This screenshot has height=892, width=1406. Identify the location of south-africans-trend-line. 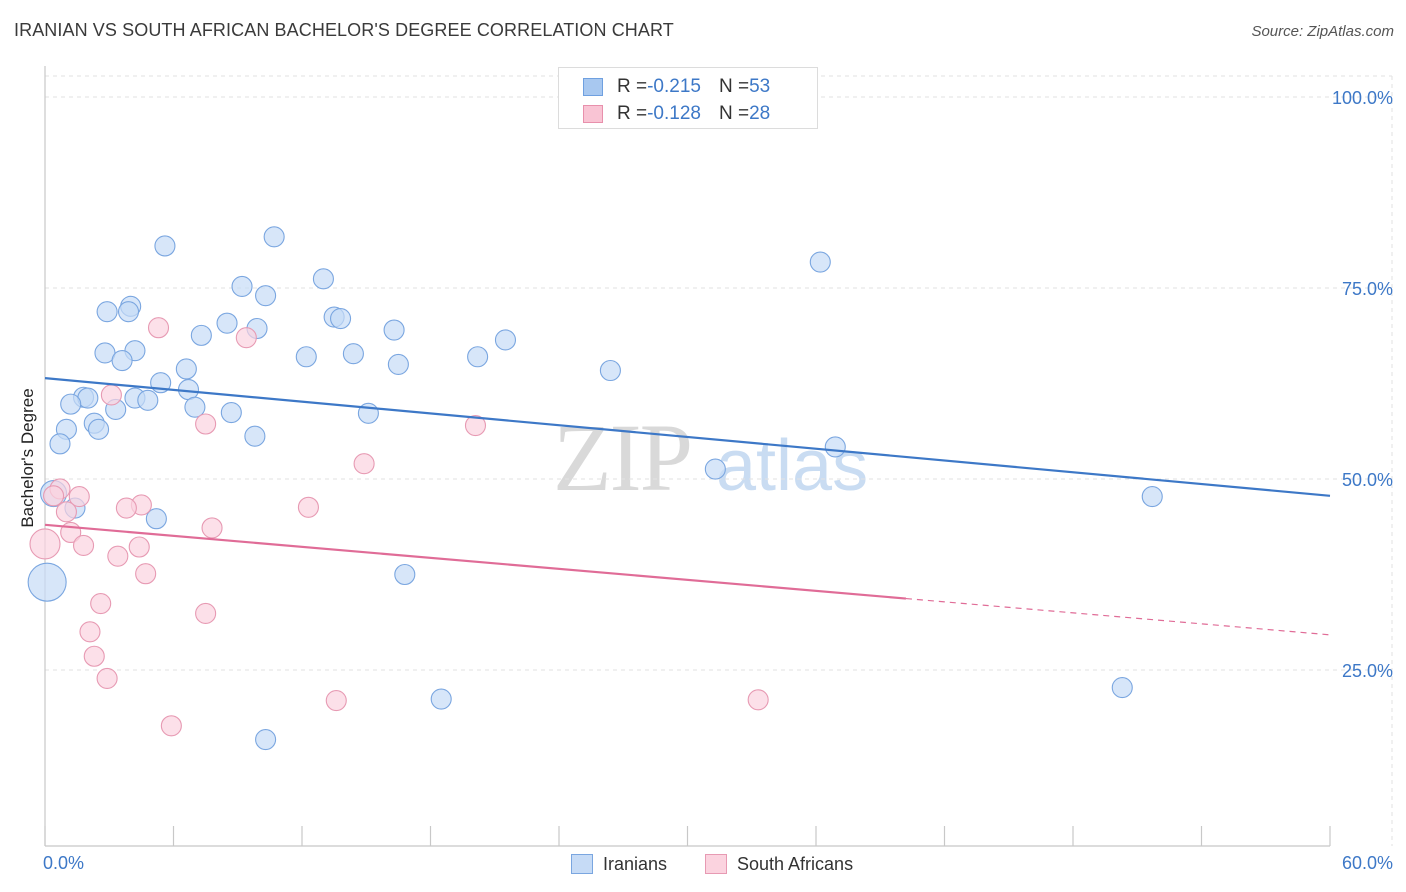
(475, 561).